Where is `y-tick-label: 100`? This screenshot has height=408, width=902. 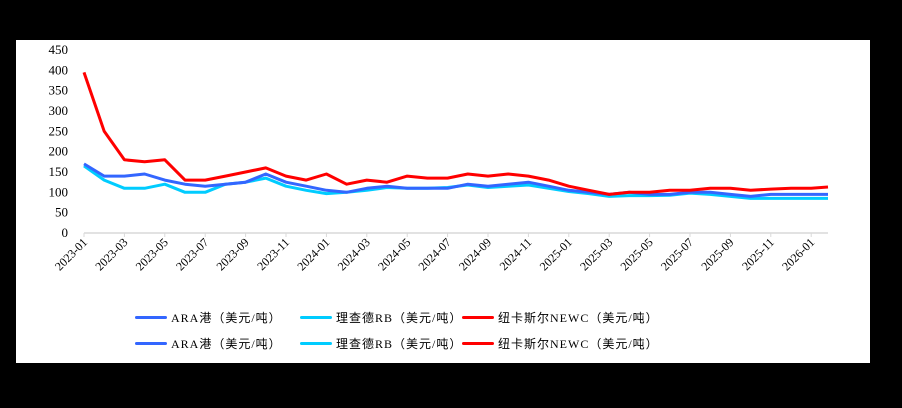 y-tick-label: 100 is located at coordinates (59, 191).